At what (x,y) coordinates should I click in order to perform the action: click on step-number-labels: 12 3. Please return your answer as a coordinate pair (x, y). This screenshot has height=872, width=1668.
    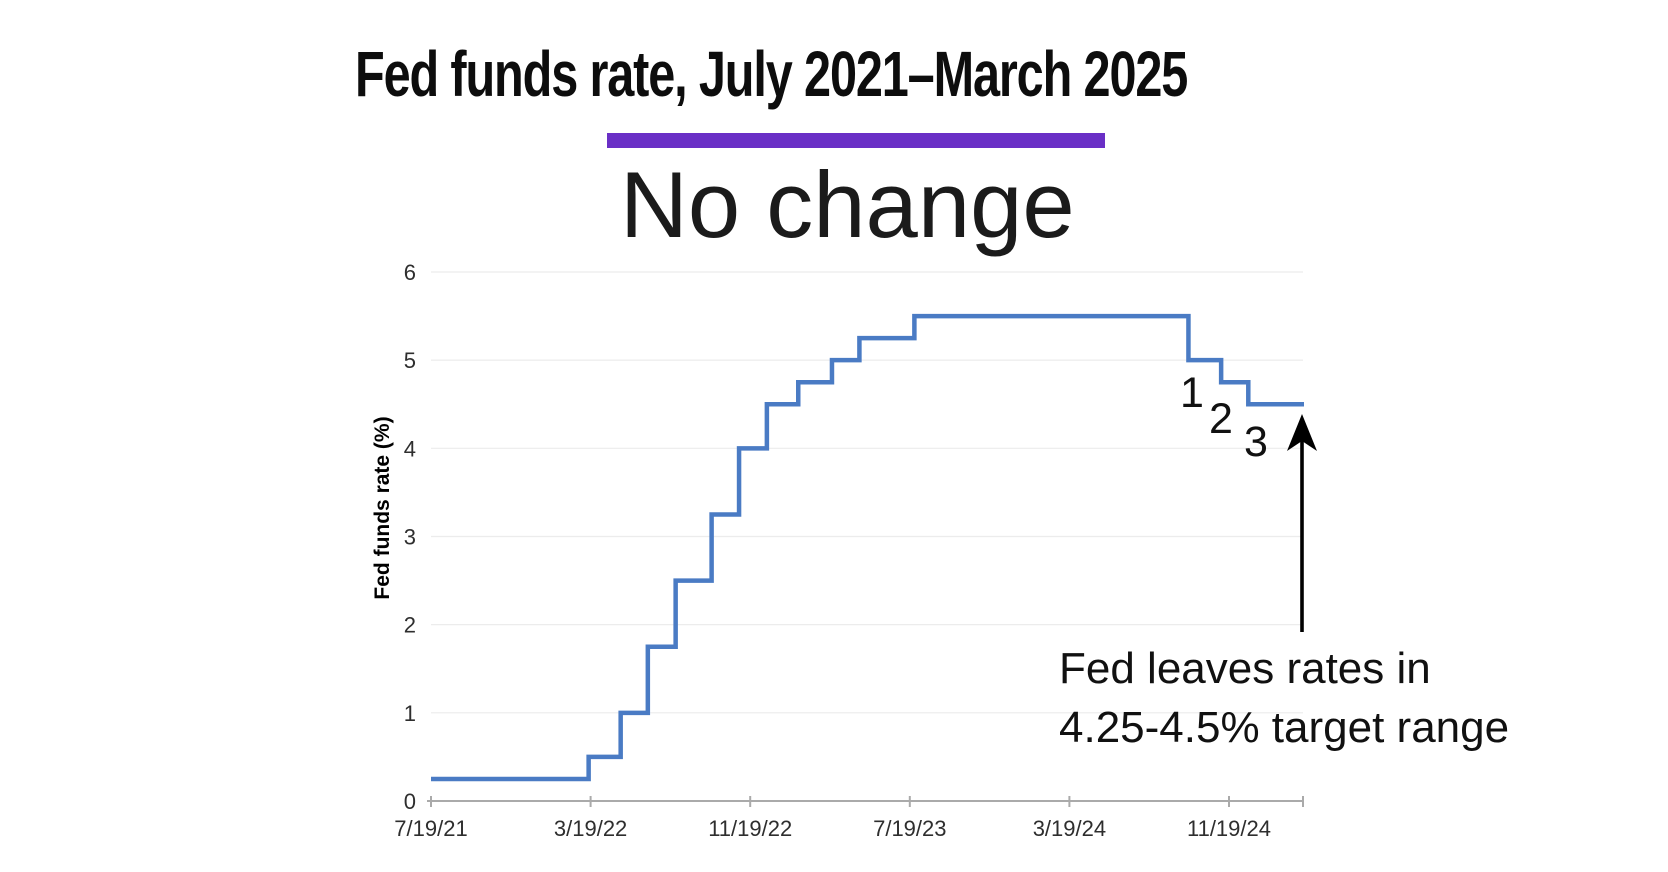
    Looking at the image, I should click on (1224, 417).